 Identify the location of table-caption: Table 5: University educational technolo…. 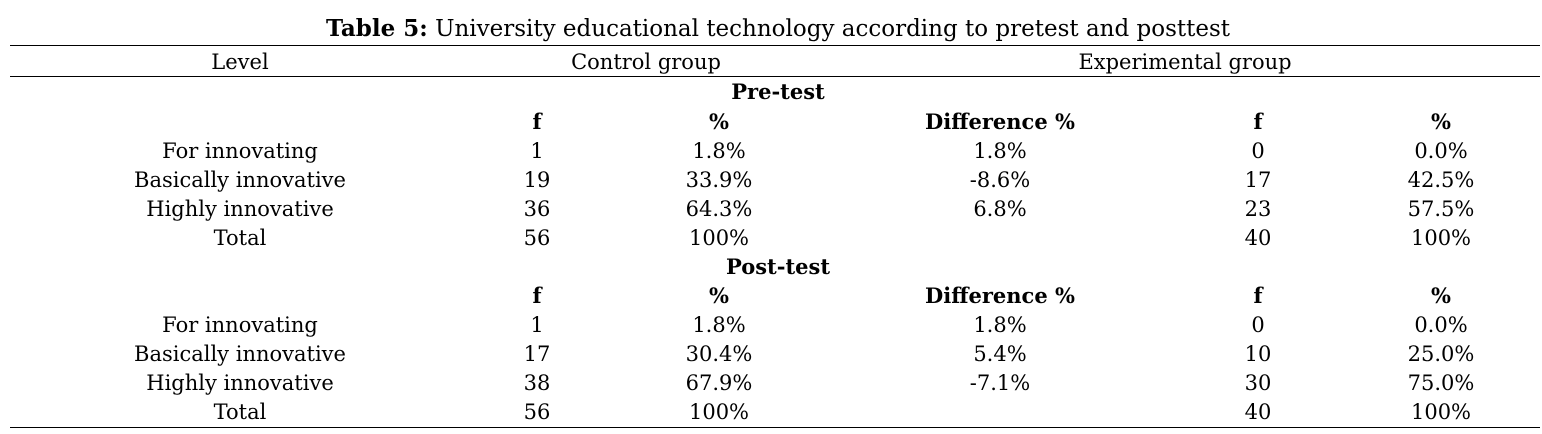
(771, 29).